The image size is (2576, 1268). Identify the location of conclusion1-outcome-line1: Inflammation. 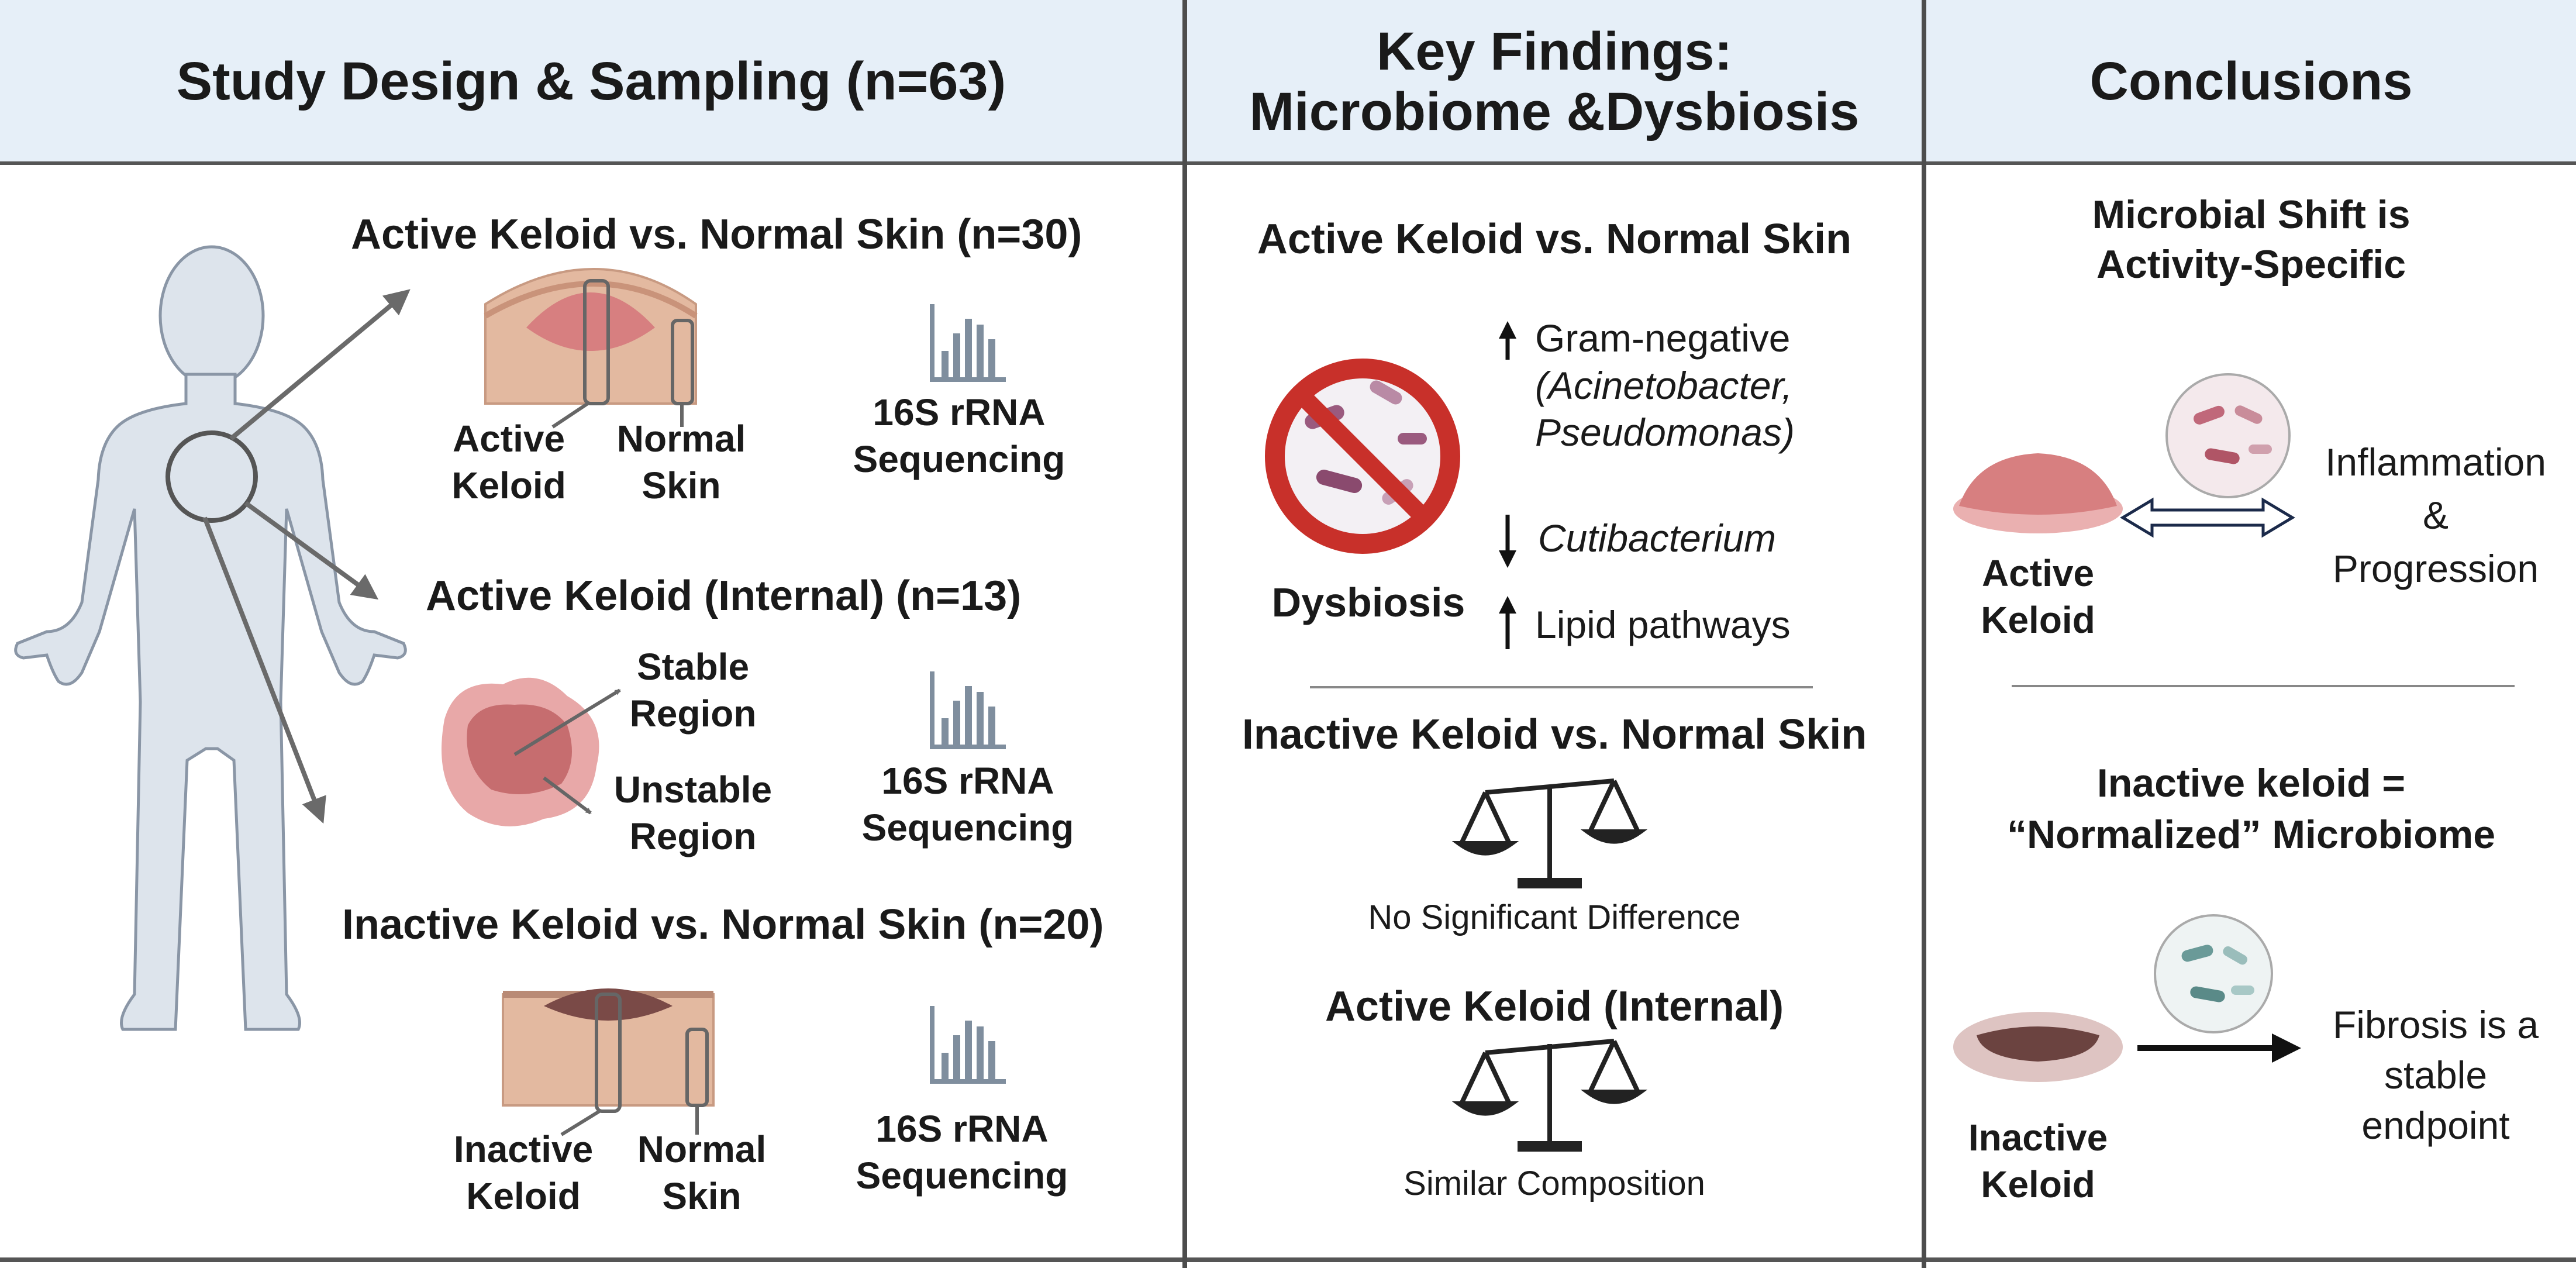
(2435, 462).